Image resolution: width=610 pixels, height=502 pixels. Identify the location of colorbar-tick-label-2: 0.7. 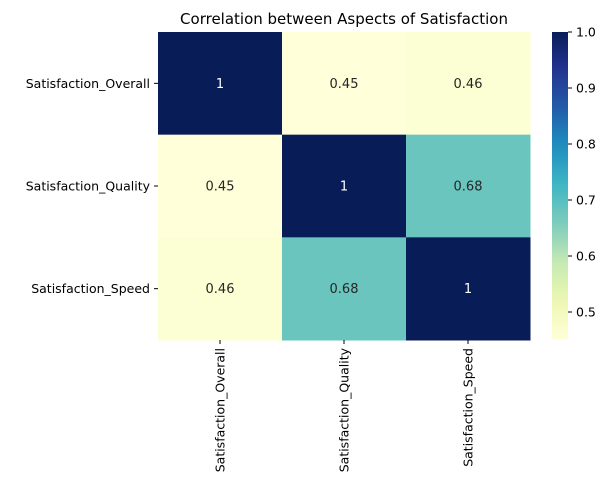
(586, 200).